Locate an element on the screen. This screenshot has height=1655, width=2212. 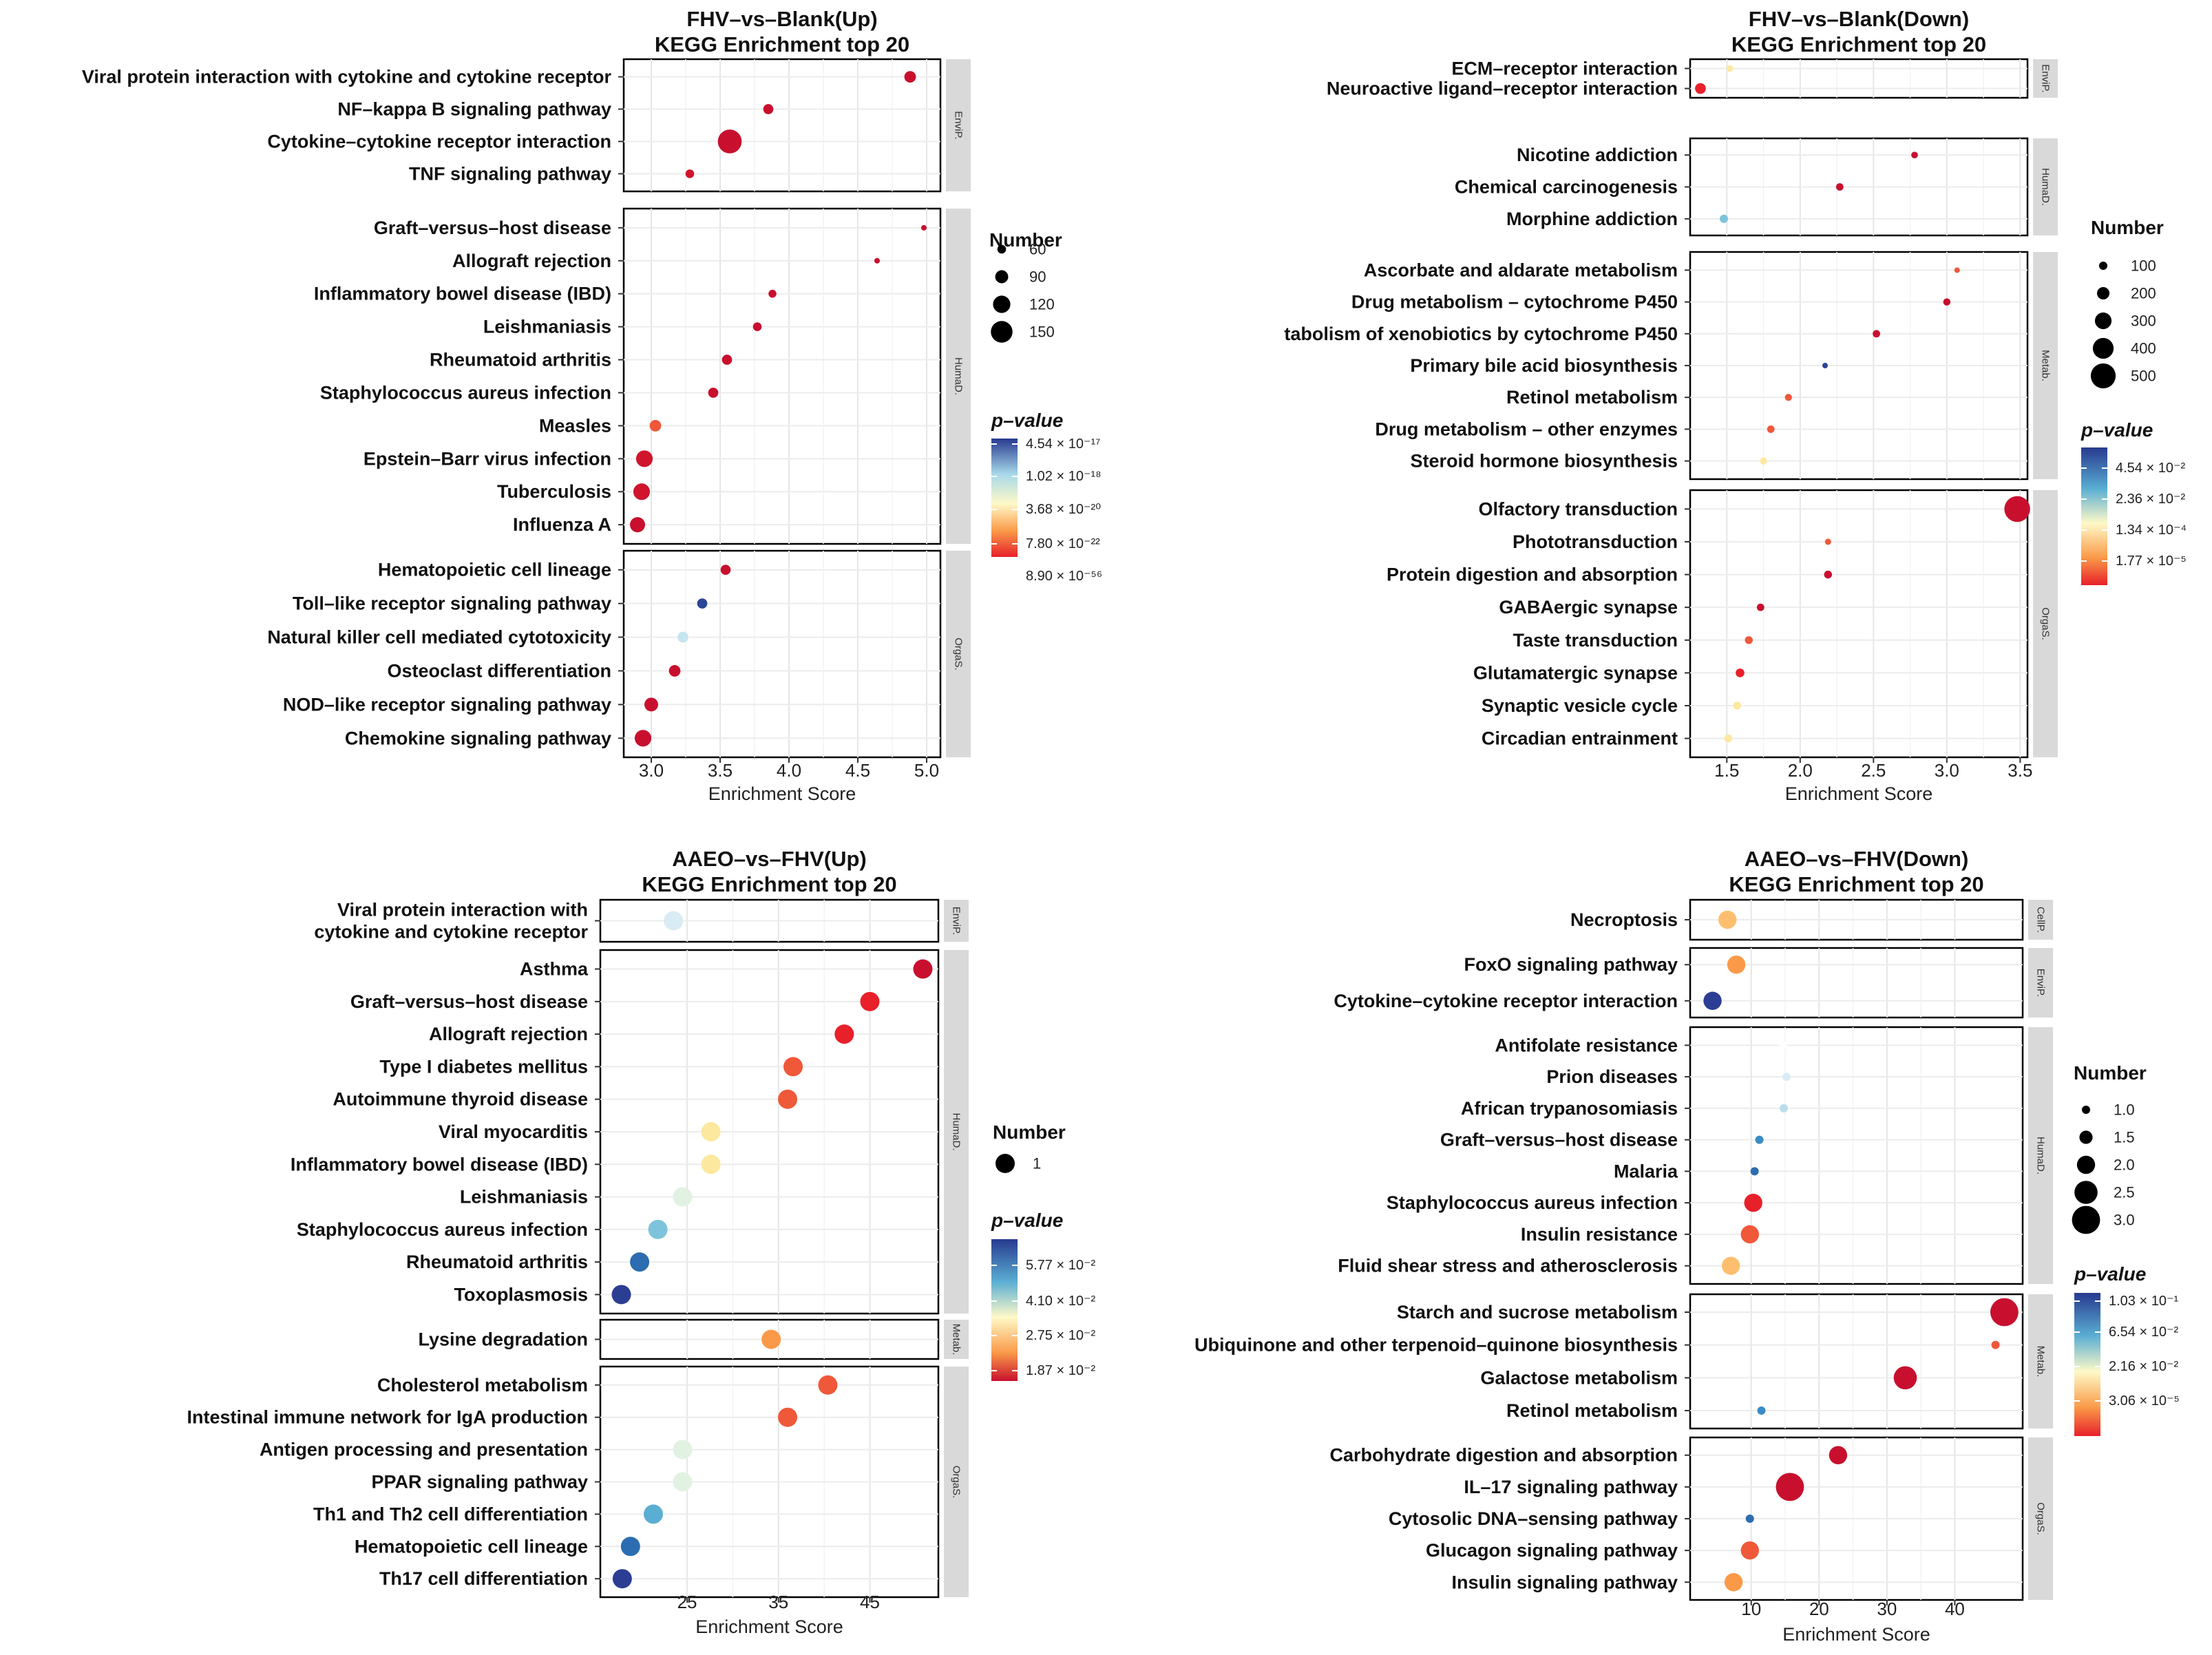
x-axis-label: Enrichment Score is located at coordinates (1856, 1635).